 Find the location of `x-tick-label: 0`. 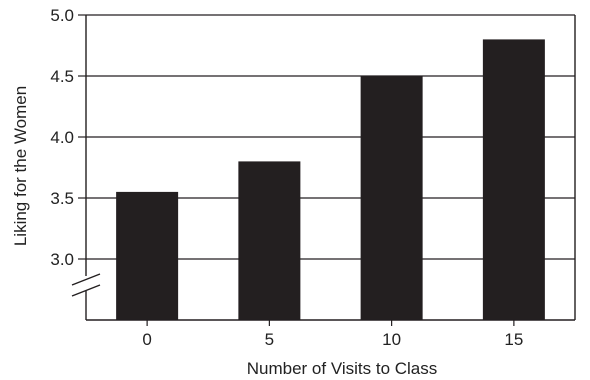

x-tick-label: 0 is located at coordinates (146, 339).